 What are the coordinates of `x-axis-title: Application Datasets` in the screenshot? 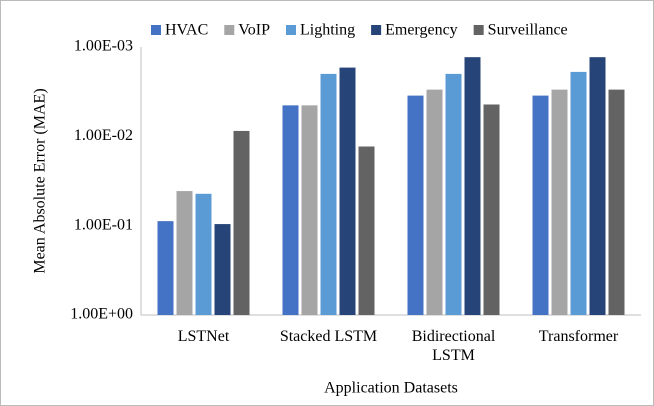 It's located at (391, 388).